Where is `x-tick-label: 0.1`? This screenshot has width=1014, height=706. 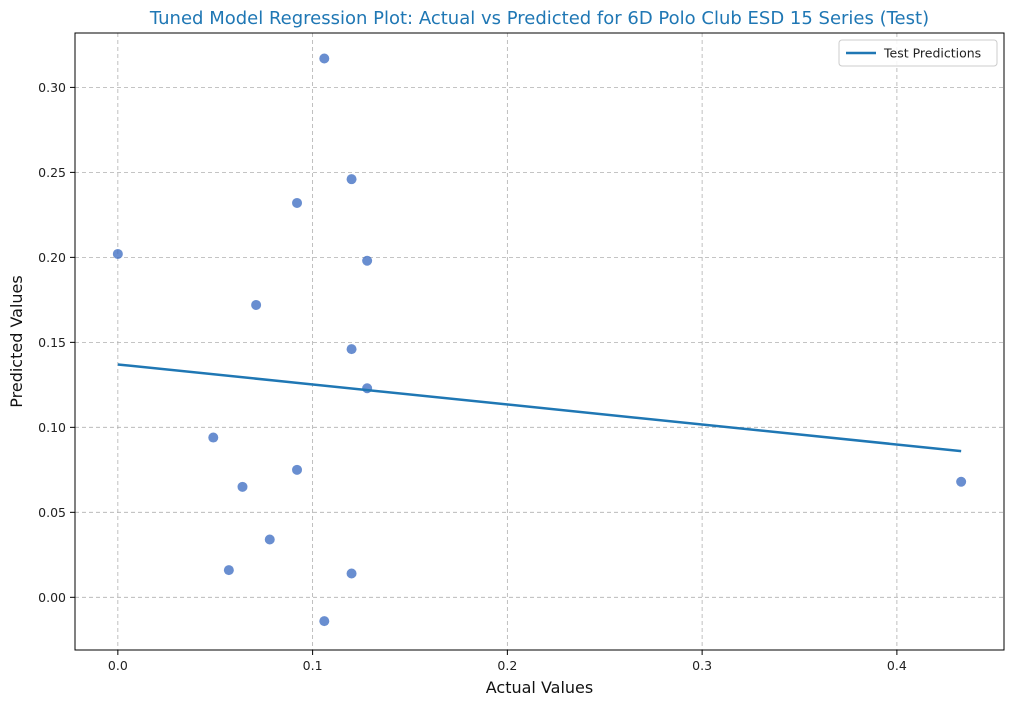 x-tick-label: 0.1 is located at coordinates (313, 665).